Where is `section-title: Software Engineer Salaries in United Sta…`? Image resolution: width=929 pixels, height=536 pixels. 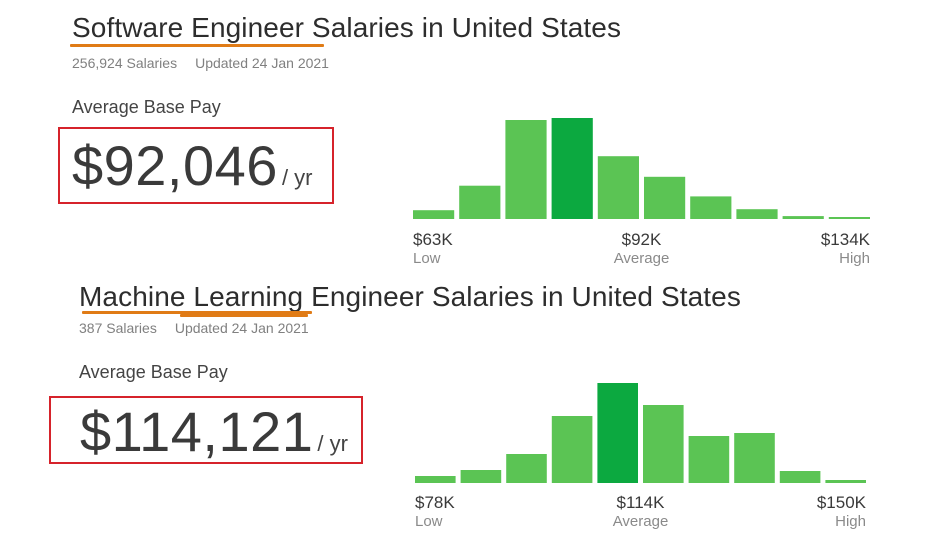 section-title: Software Engineer Salaries in United Sta… is located at coordinates (347, 27).